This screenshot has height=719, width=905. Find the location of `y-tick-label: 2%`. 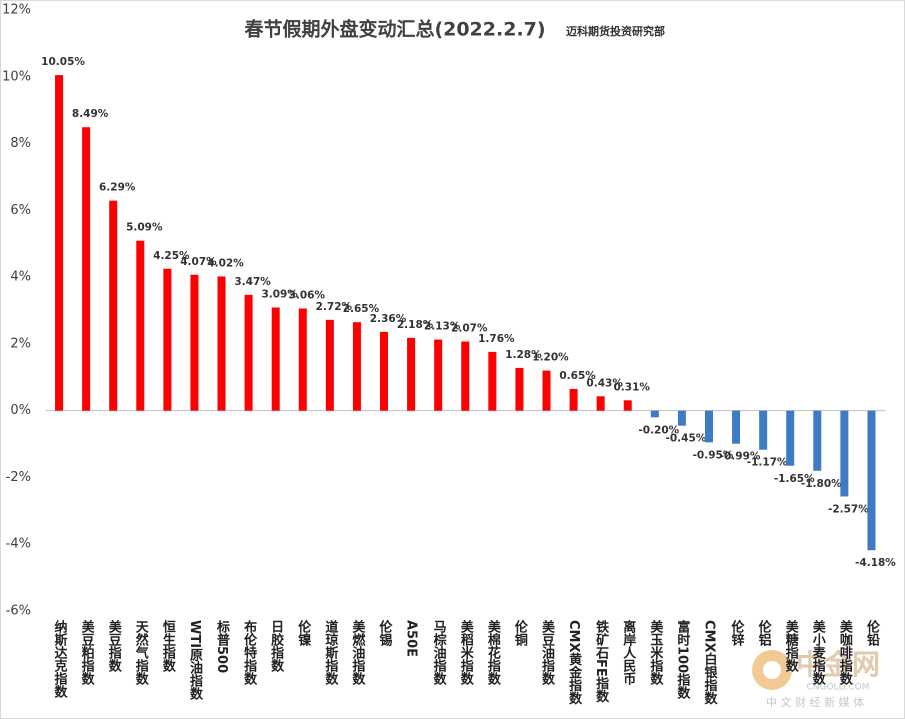

y-tick-label: 2% is located at coordinates (20, 343).